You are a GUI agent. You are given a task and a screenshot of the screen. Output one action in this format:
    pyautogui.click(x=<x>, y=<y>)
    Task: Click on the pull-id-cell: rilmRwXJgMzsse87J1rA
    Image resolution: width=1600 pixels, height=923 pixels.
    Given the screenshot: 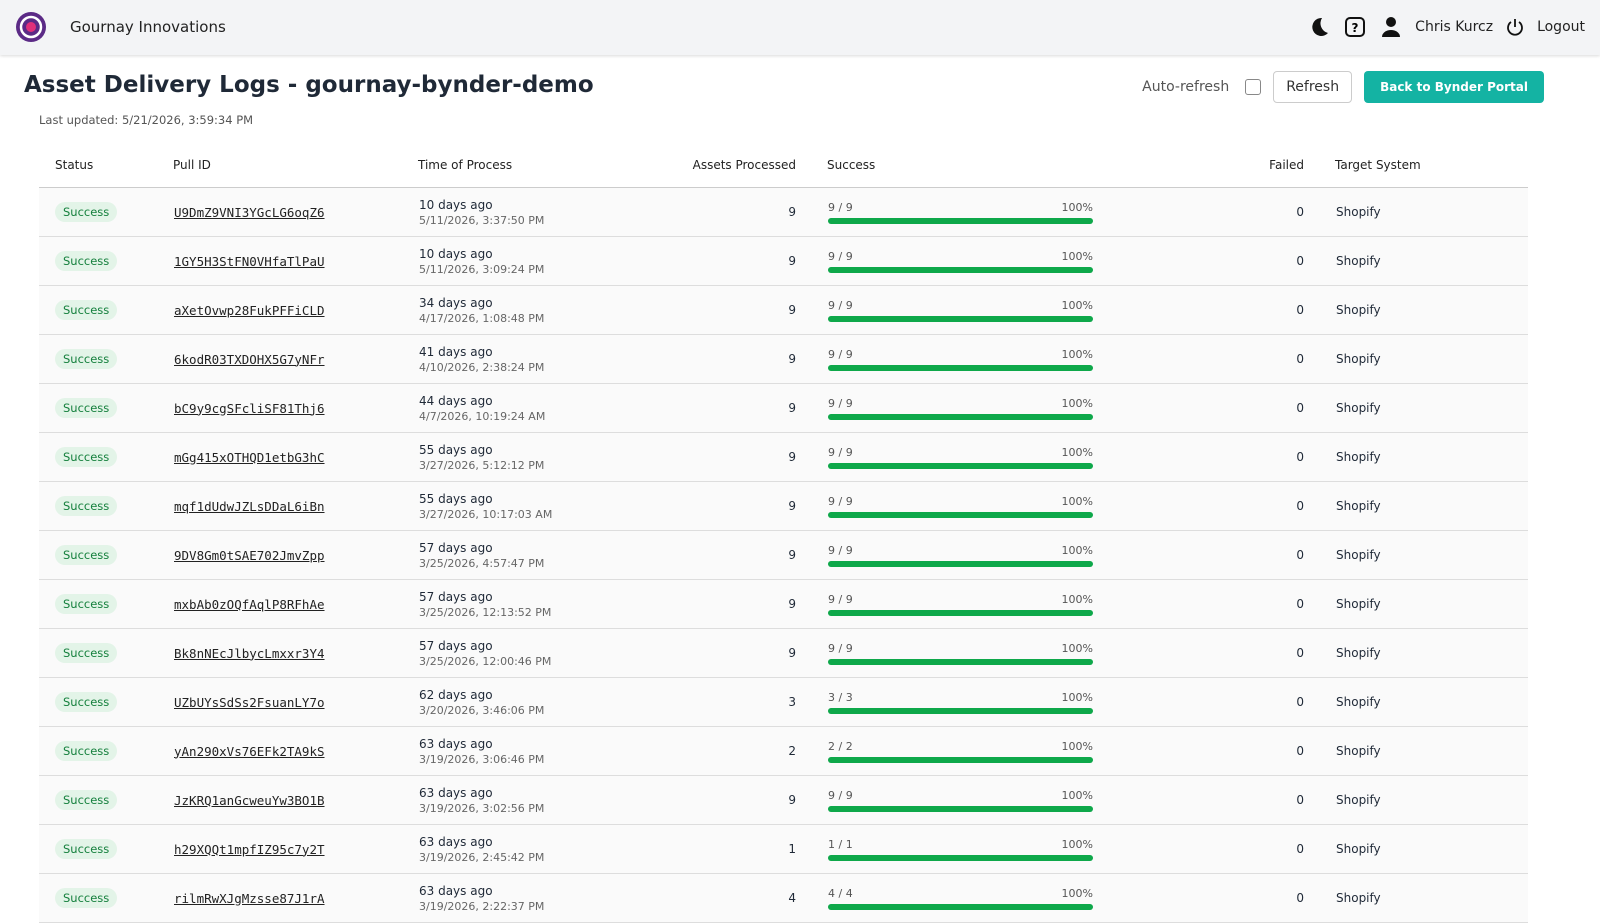 What is the action you would take?
    pyautogui.click(x=295, y=898)
    